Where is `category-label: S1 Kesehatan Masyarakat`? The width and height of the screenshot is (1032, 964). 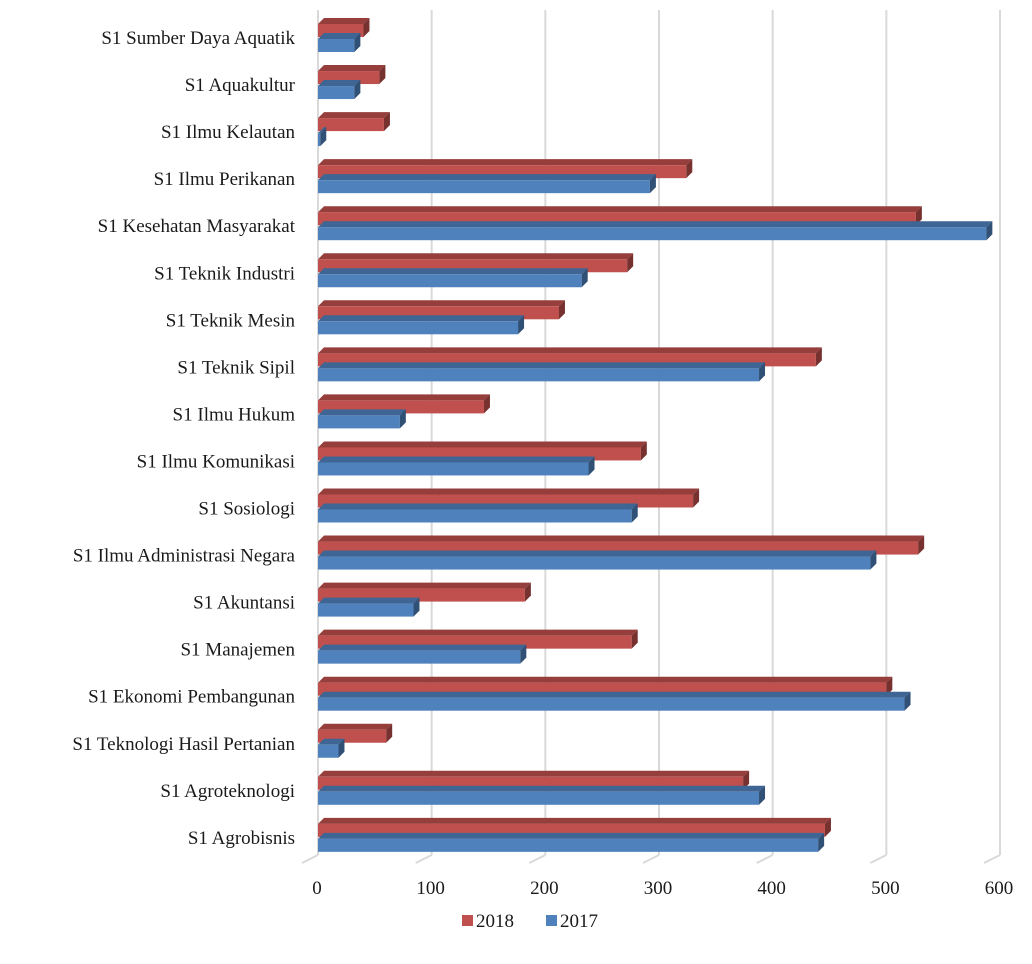
category-label: S1 Kesehatan Masyarakat is located at coordinates (197, 226).